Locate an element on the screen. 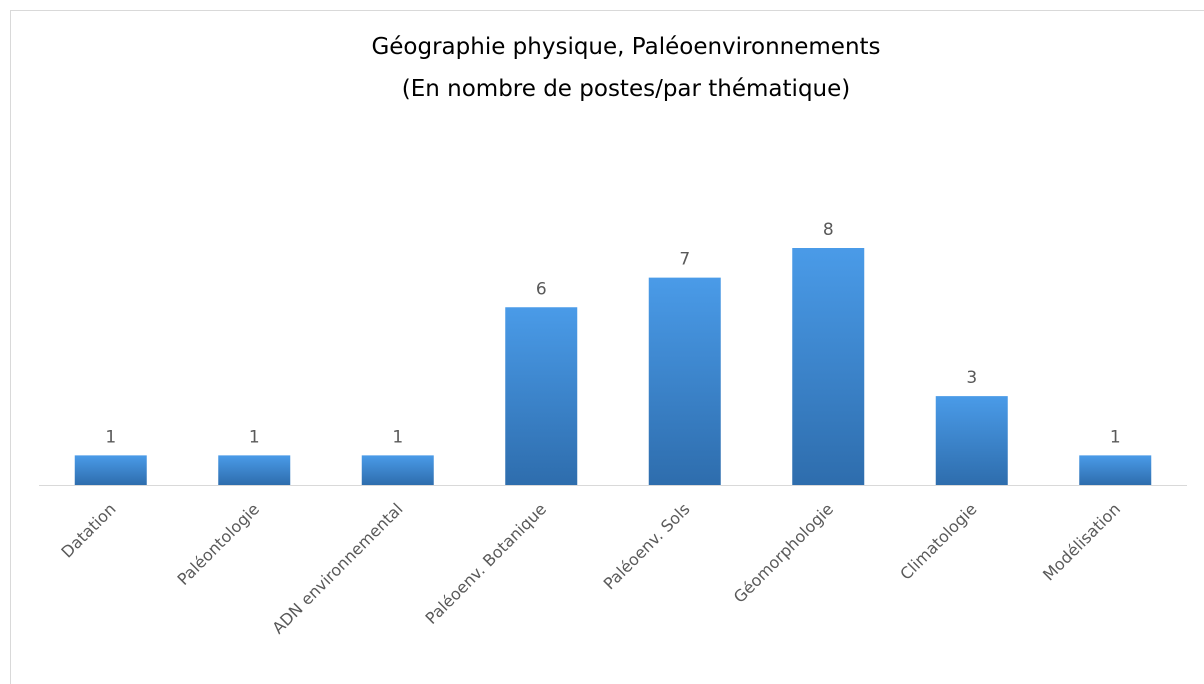  chart-subtitle: (En nombre de postes/par thématique) is located at coordinates (626, 89).